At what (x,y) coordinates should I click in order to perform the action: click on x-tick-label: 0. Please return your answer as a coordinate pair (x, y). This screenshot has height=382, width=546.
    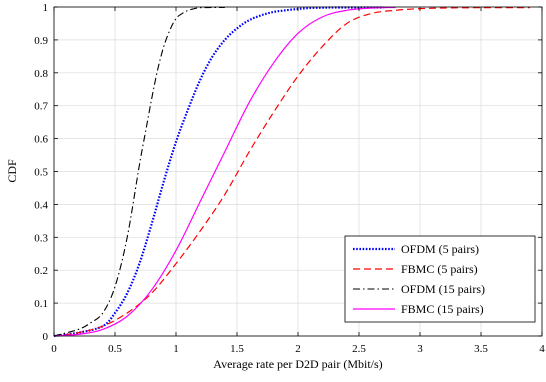
    Looking at the image, I should click on (54, 349).